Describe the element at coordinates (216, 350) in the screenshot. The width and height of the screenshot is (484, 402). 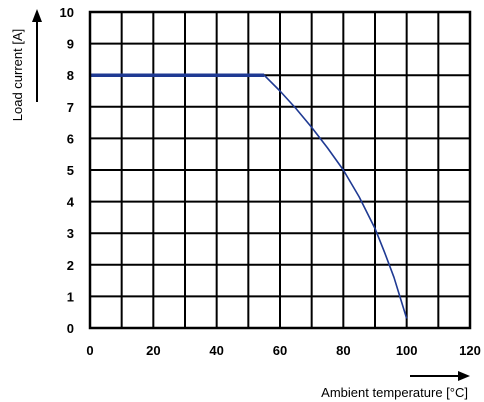
I see `x-tick-label: 40` at that location.